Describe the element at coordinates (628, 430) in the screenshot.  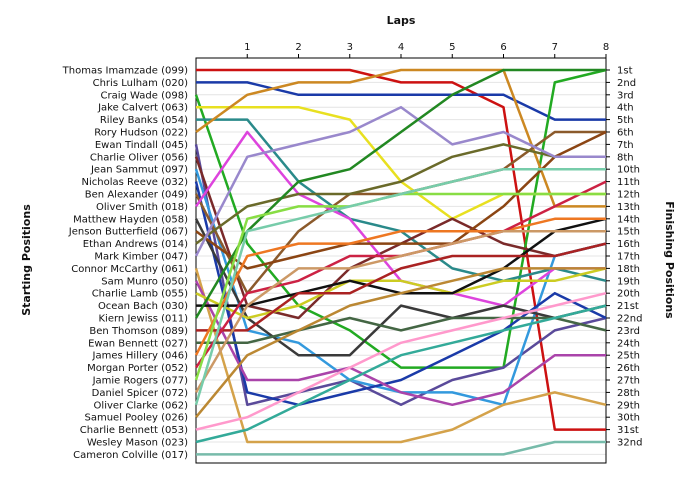
I see `finishing-label-30: 31st` at that location.